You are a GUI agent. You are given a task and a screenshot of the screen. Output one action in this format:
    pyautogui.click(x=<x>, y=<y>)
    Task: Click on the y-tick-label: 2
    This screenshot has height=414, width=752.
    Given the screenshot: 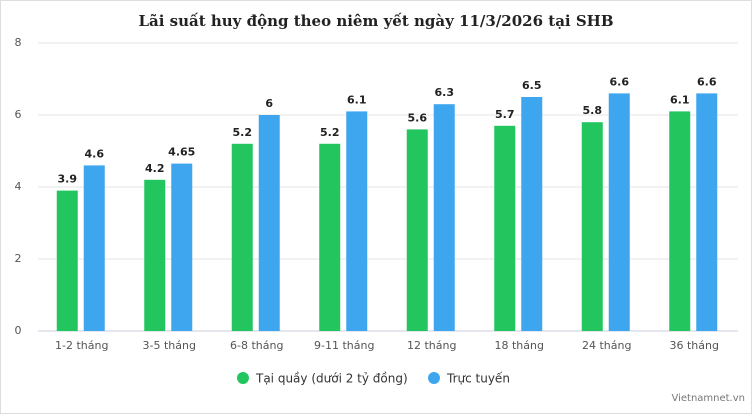 What is the action you would take?
    pyautogui.click(x=18, y=258)
    